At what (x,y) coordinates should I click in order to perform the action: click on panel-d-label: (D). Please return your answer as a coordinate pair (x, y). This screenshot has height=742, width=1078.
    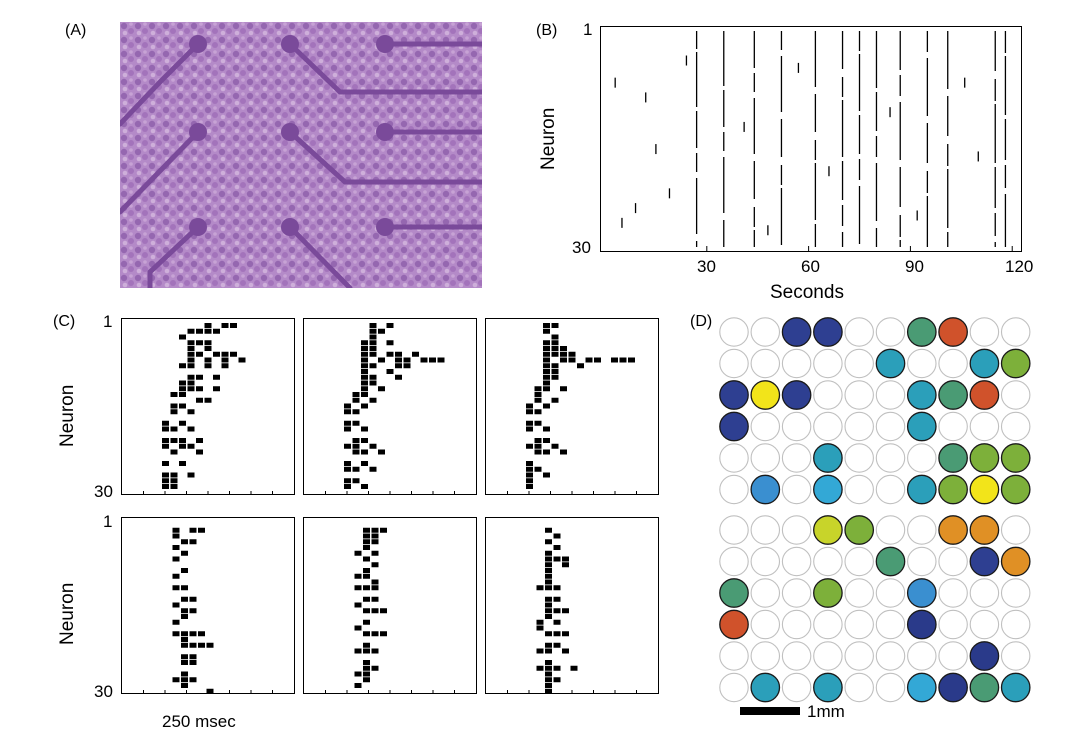
    Looking at the image, I should click on (701, 321).